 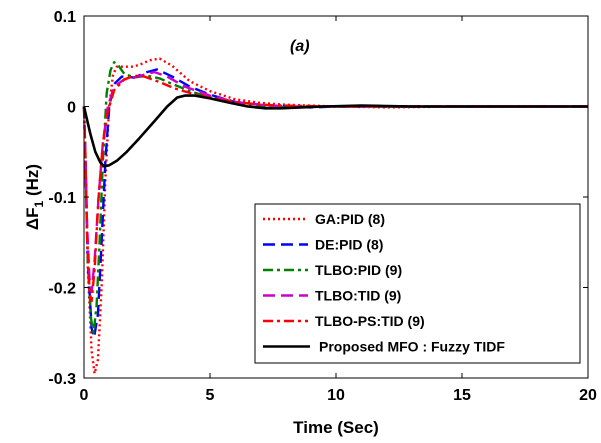 What do you see at coordinates (210, 395) in the screenshot?
I see `x-tick-label: 5` at bounding box center [210, 395].